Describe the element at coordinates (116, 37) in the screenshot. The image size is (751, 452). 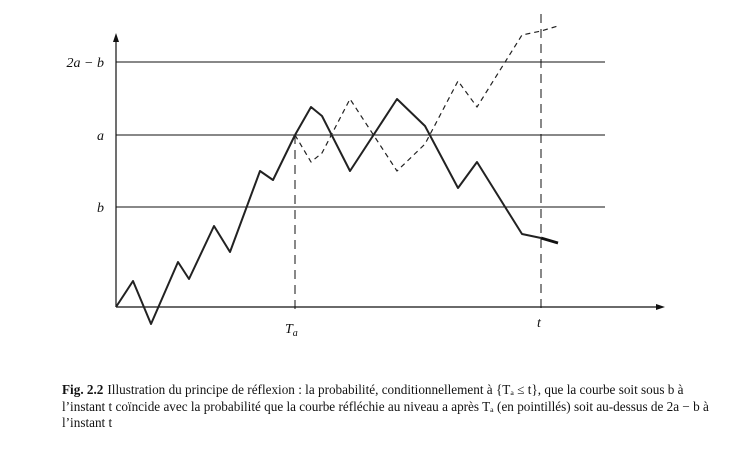
I see `y-axis-arrow` at that location.